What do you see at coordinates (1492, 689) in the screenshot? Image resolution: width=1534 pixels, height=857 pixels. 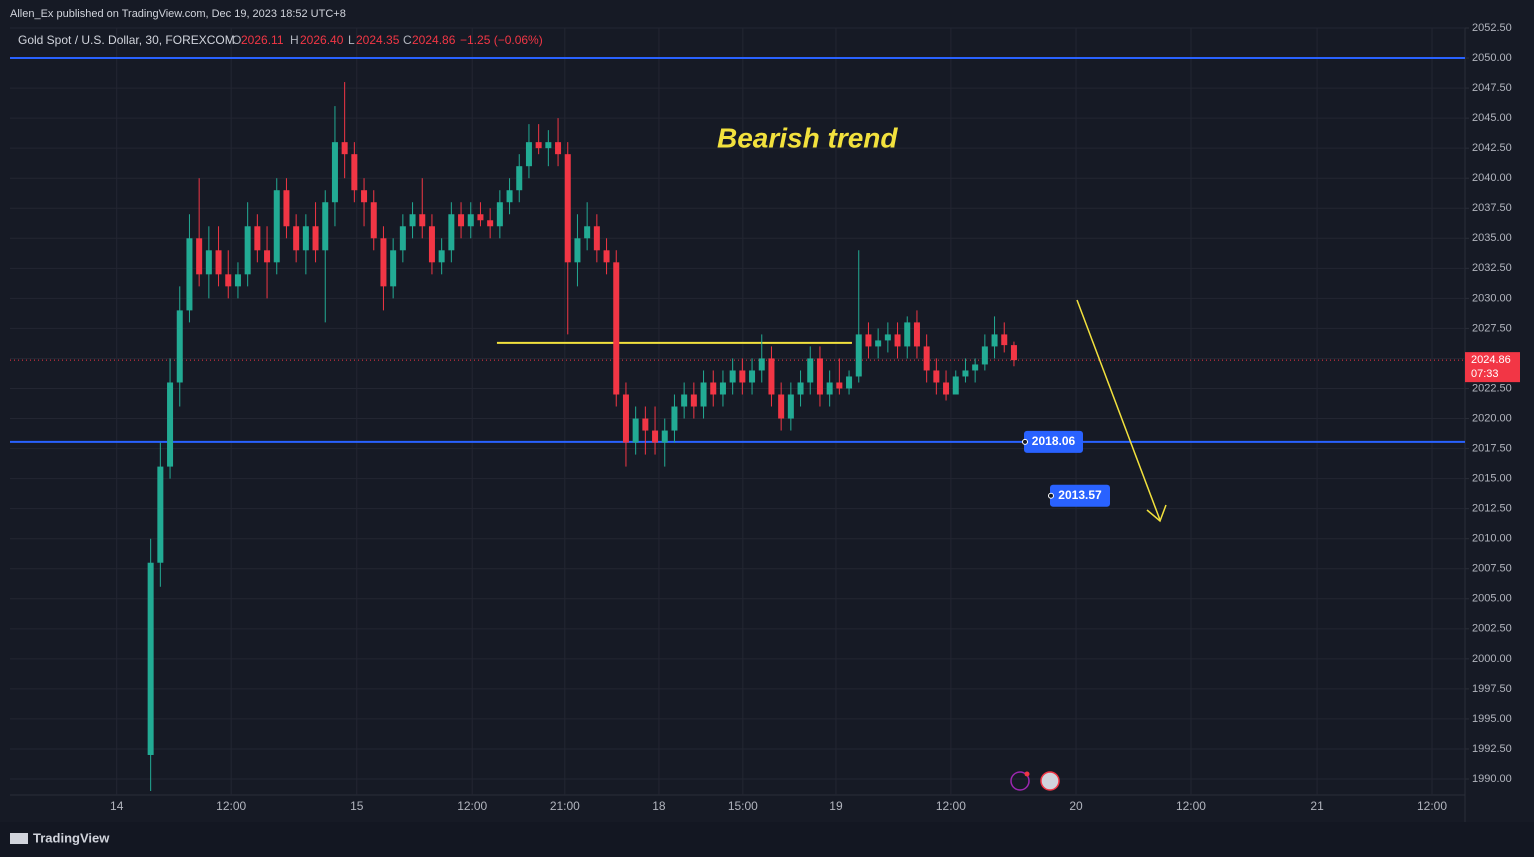 I see `y-tick-label: 1997.50` at bounding box center [1492, 689].